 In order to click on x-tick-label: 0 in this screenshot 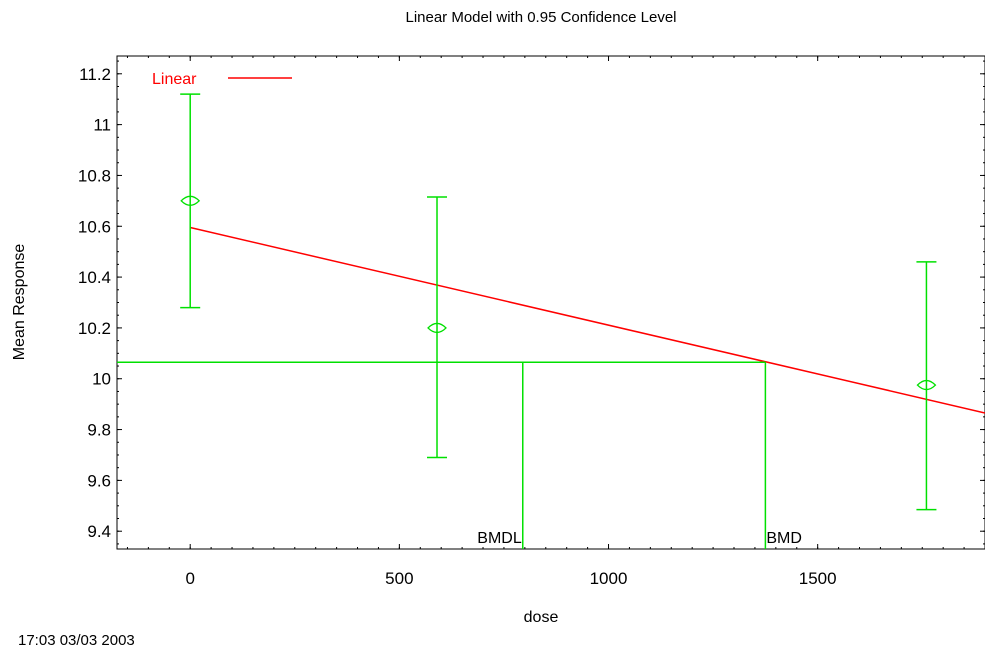, I will do `click(189, 578)`.